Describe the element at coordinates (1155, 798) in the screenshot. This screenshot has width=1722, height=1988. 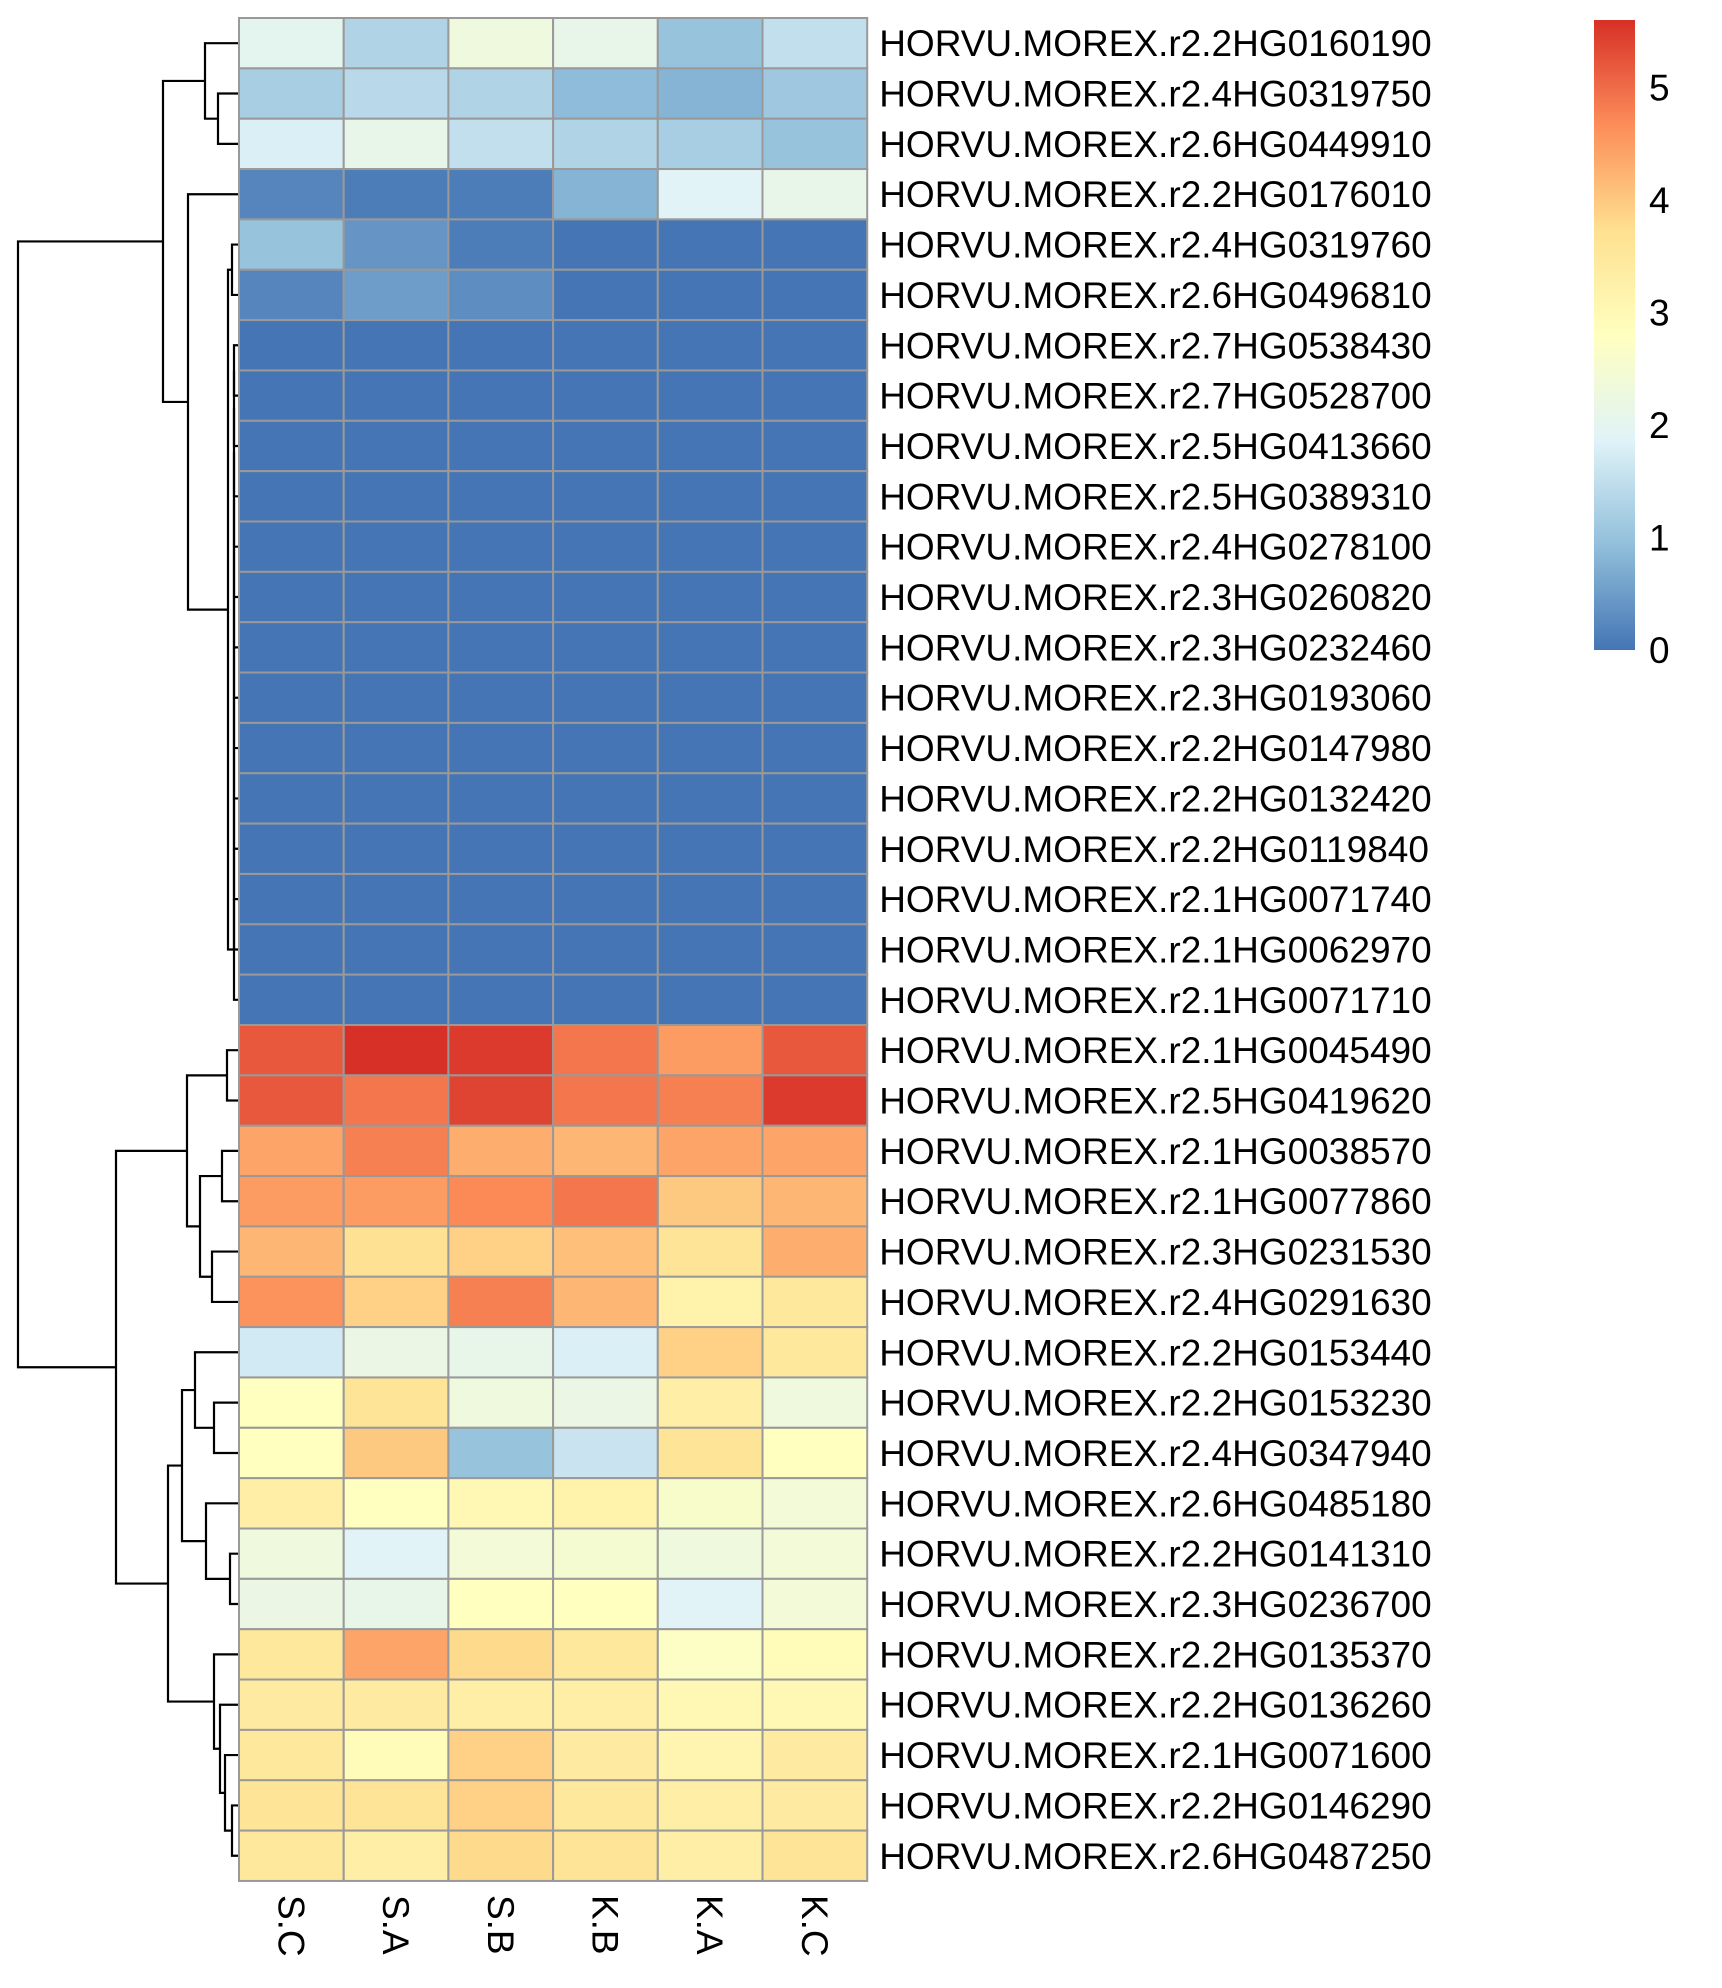
I see `row-label: HORVU.MOREX.r2.2HG0132420` at that location.